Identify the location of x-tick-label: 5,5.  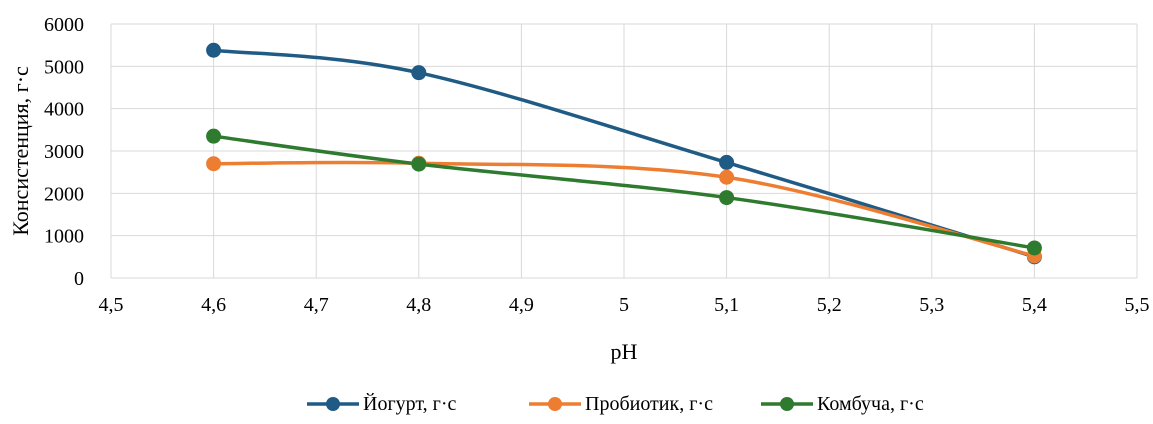
(1137, 305).